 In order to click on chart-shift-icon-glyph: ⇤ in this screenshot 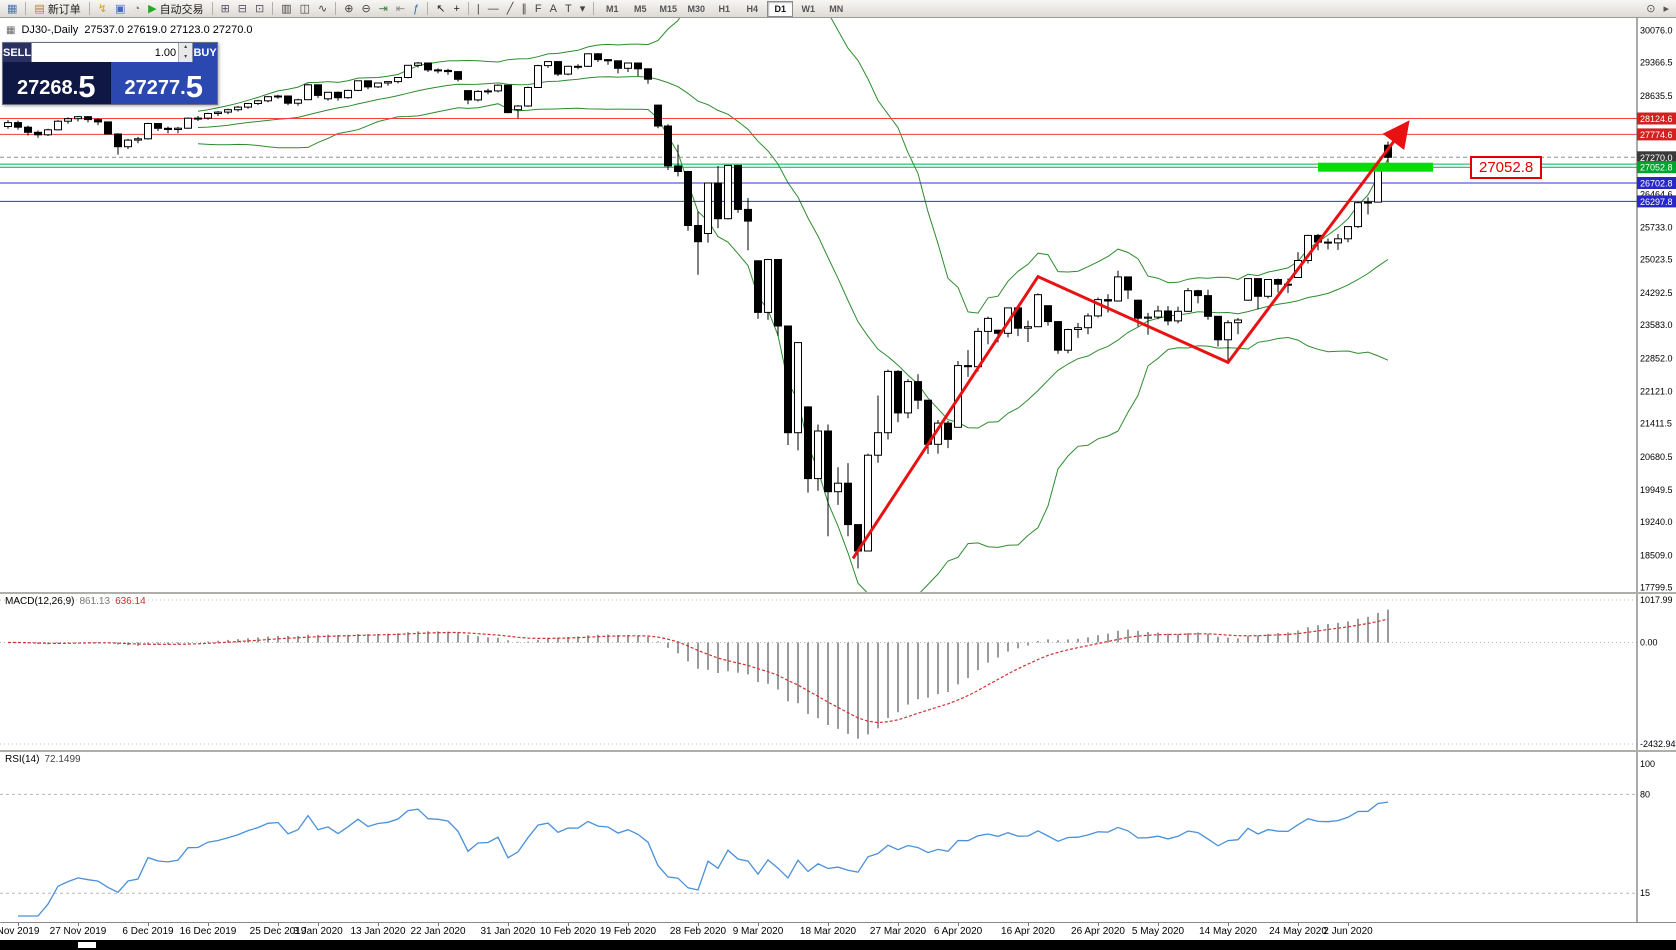, I will do `click(400, 8)`.